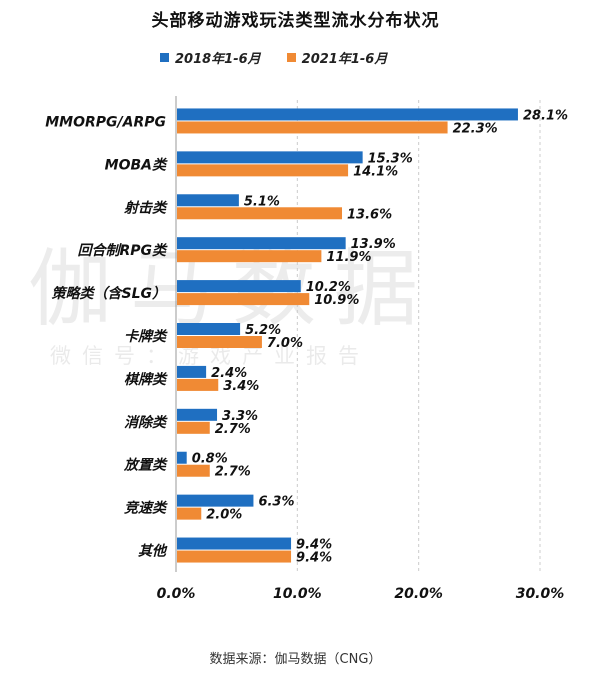 The image size is (591, 686). What do you see at coordinates (545, 115) in the screenshot?
I see `data-label-series1: 28.1%` at bounding box center [545, 115].